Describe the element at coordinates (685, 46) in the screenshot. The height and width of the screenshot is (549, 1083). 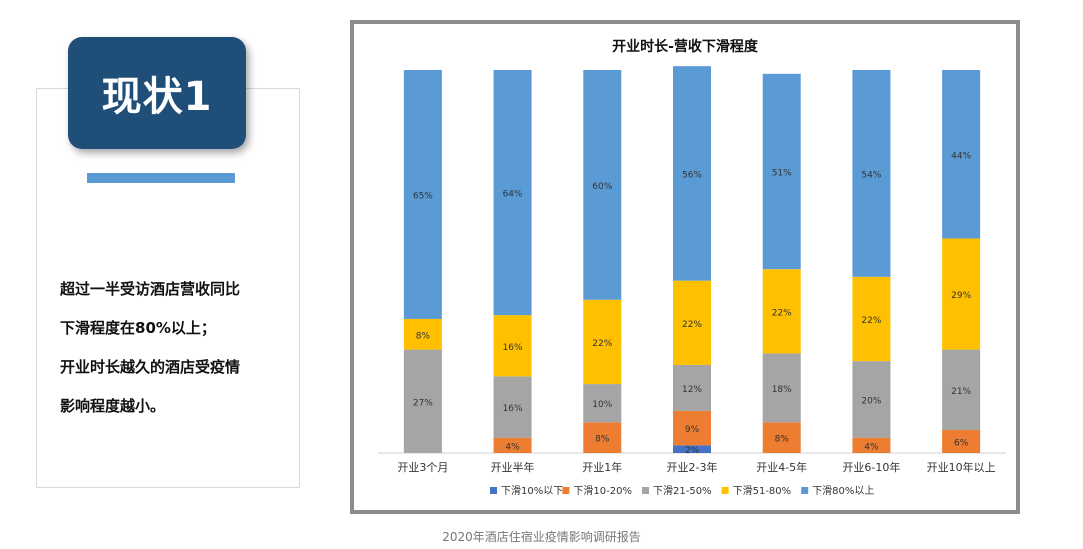
I see `chart-title: 开业时长-营收下滑程度` at that location.